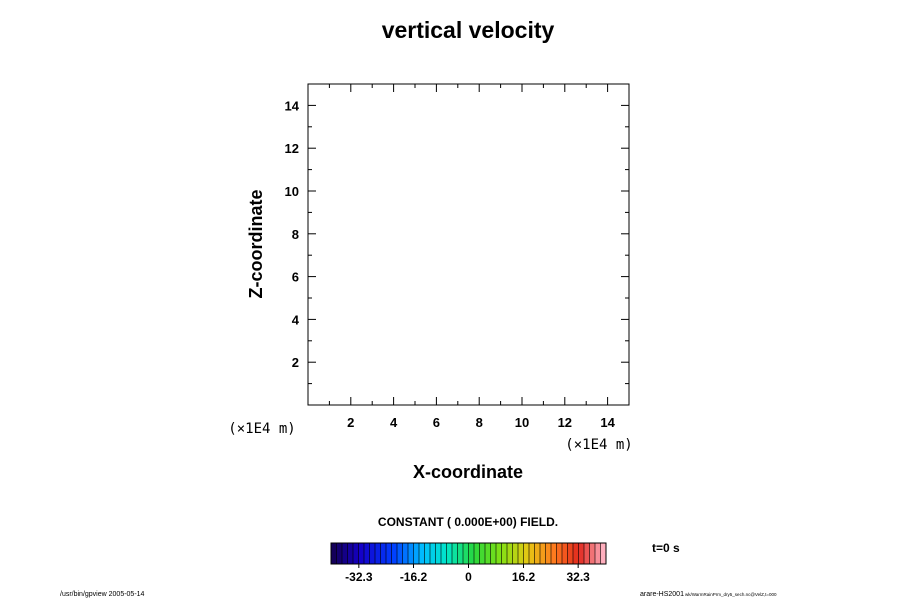  I want to click on x-tick-label: 8, so click(479, 422).